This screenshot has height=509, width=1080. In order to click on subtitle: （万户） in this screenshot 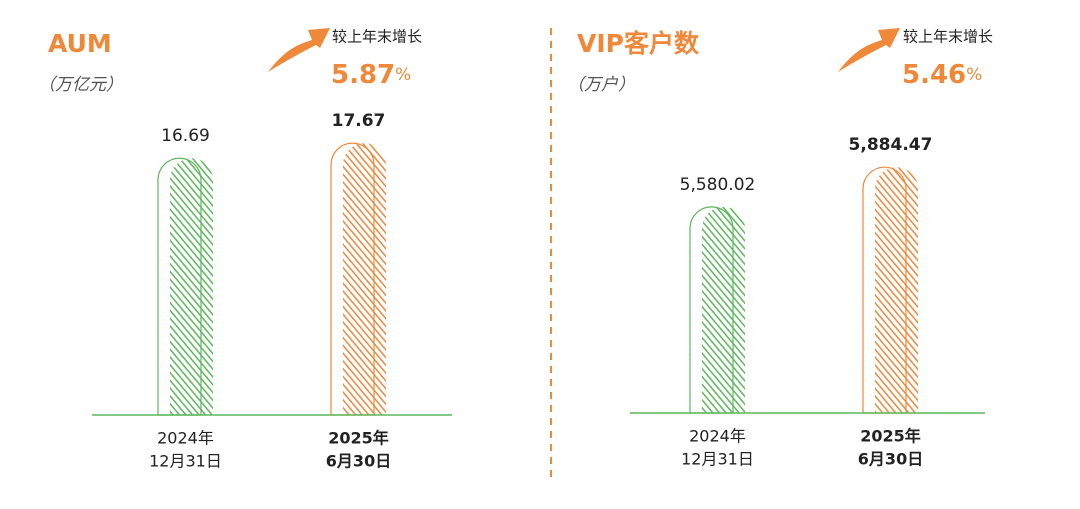, I will do `click(601, 85)`.